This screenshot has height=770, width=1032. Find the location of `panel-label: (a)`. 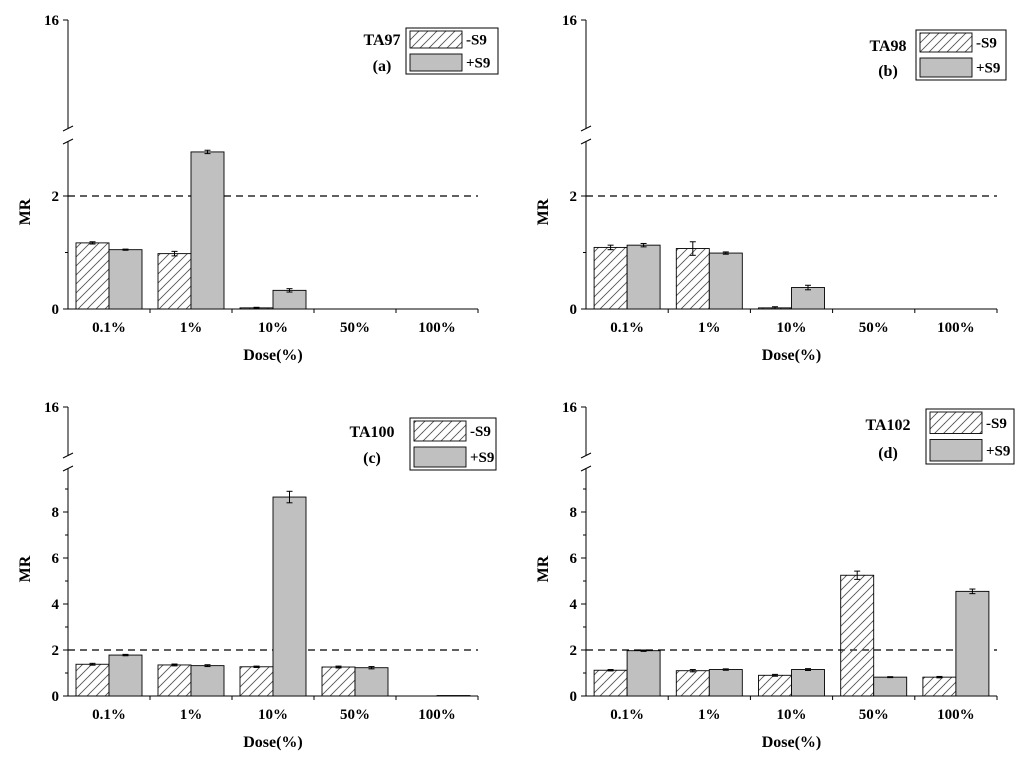

panel-label: (a) is located at coordinates (382, 66).